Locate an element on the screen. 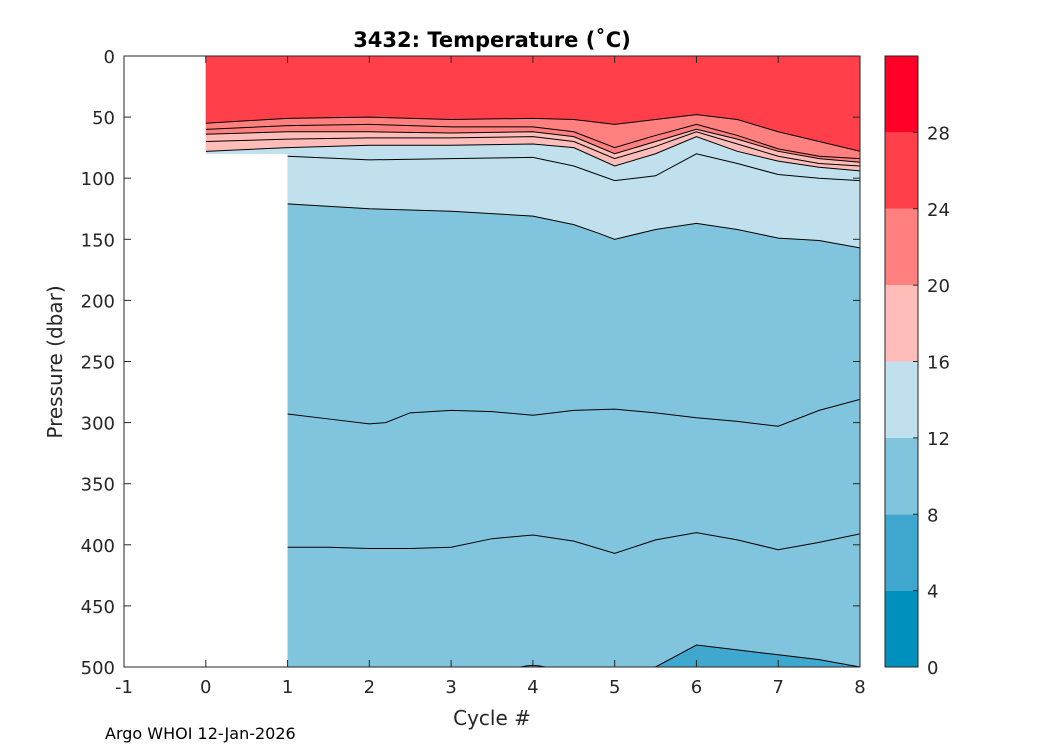  y-tick-label: 250 is located at coordinates (98, 363).